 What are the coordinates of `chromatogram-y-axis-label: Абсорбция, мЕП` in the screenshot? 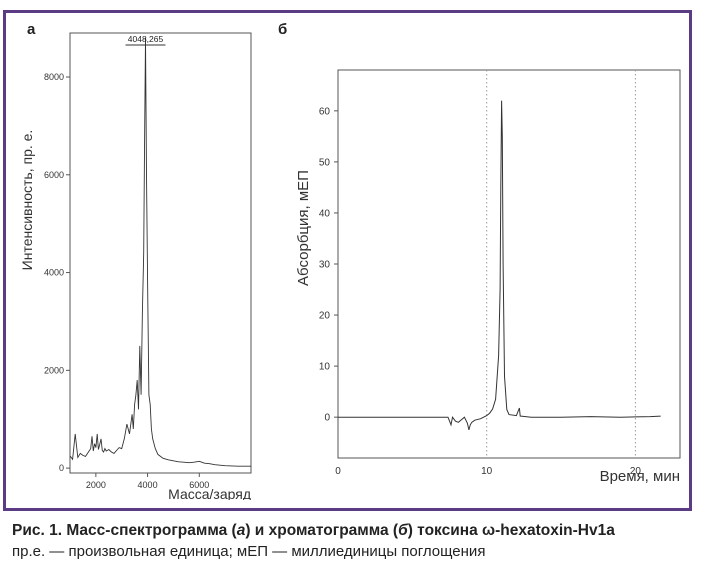 It's located at (303, 228).